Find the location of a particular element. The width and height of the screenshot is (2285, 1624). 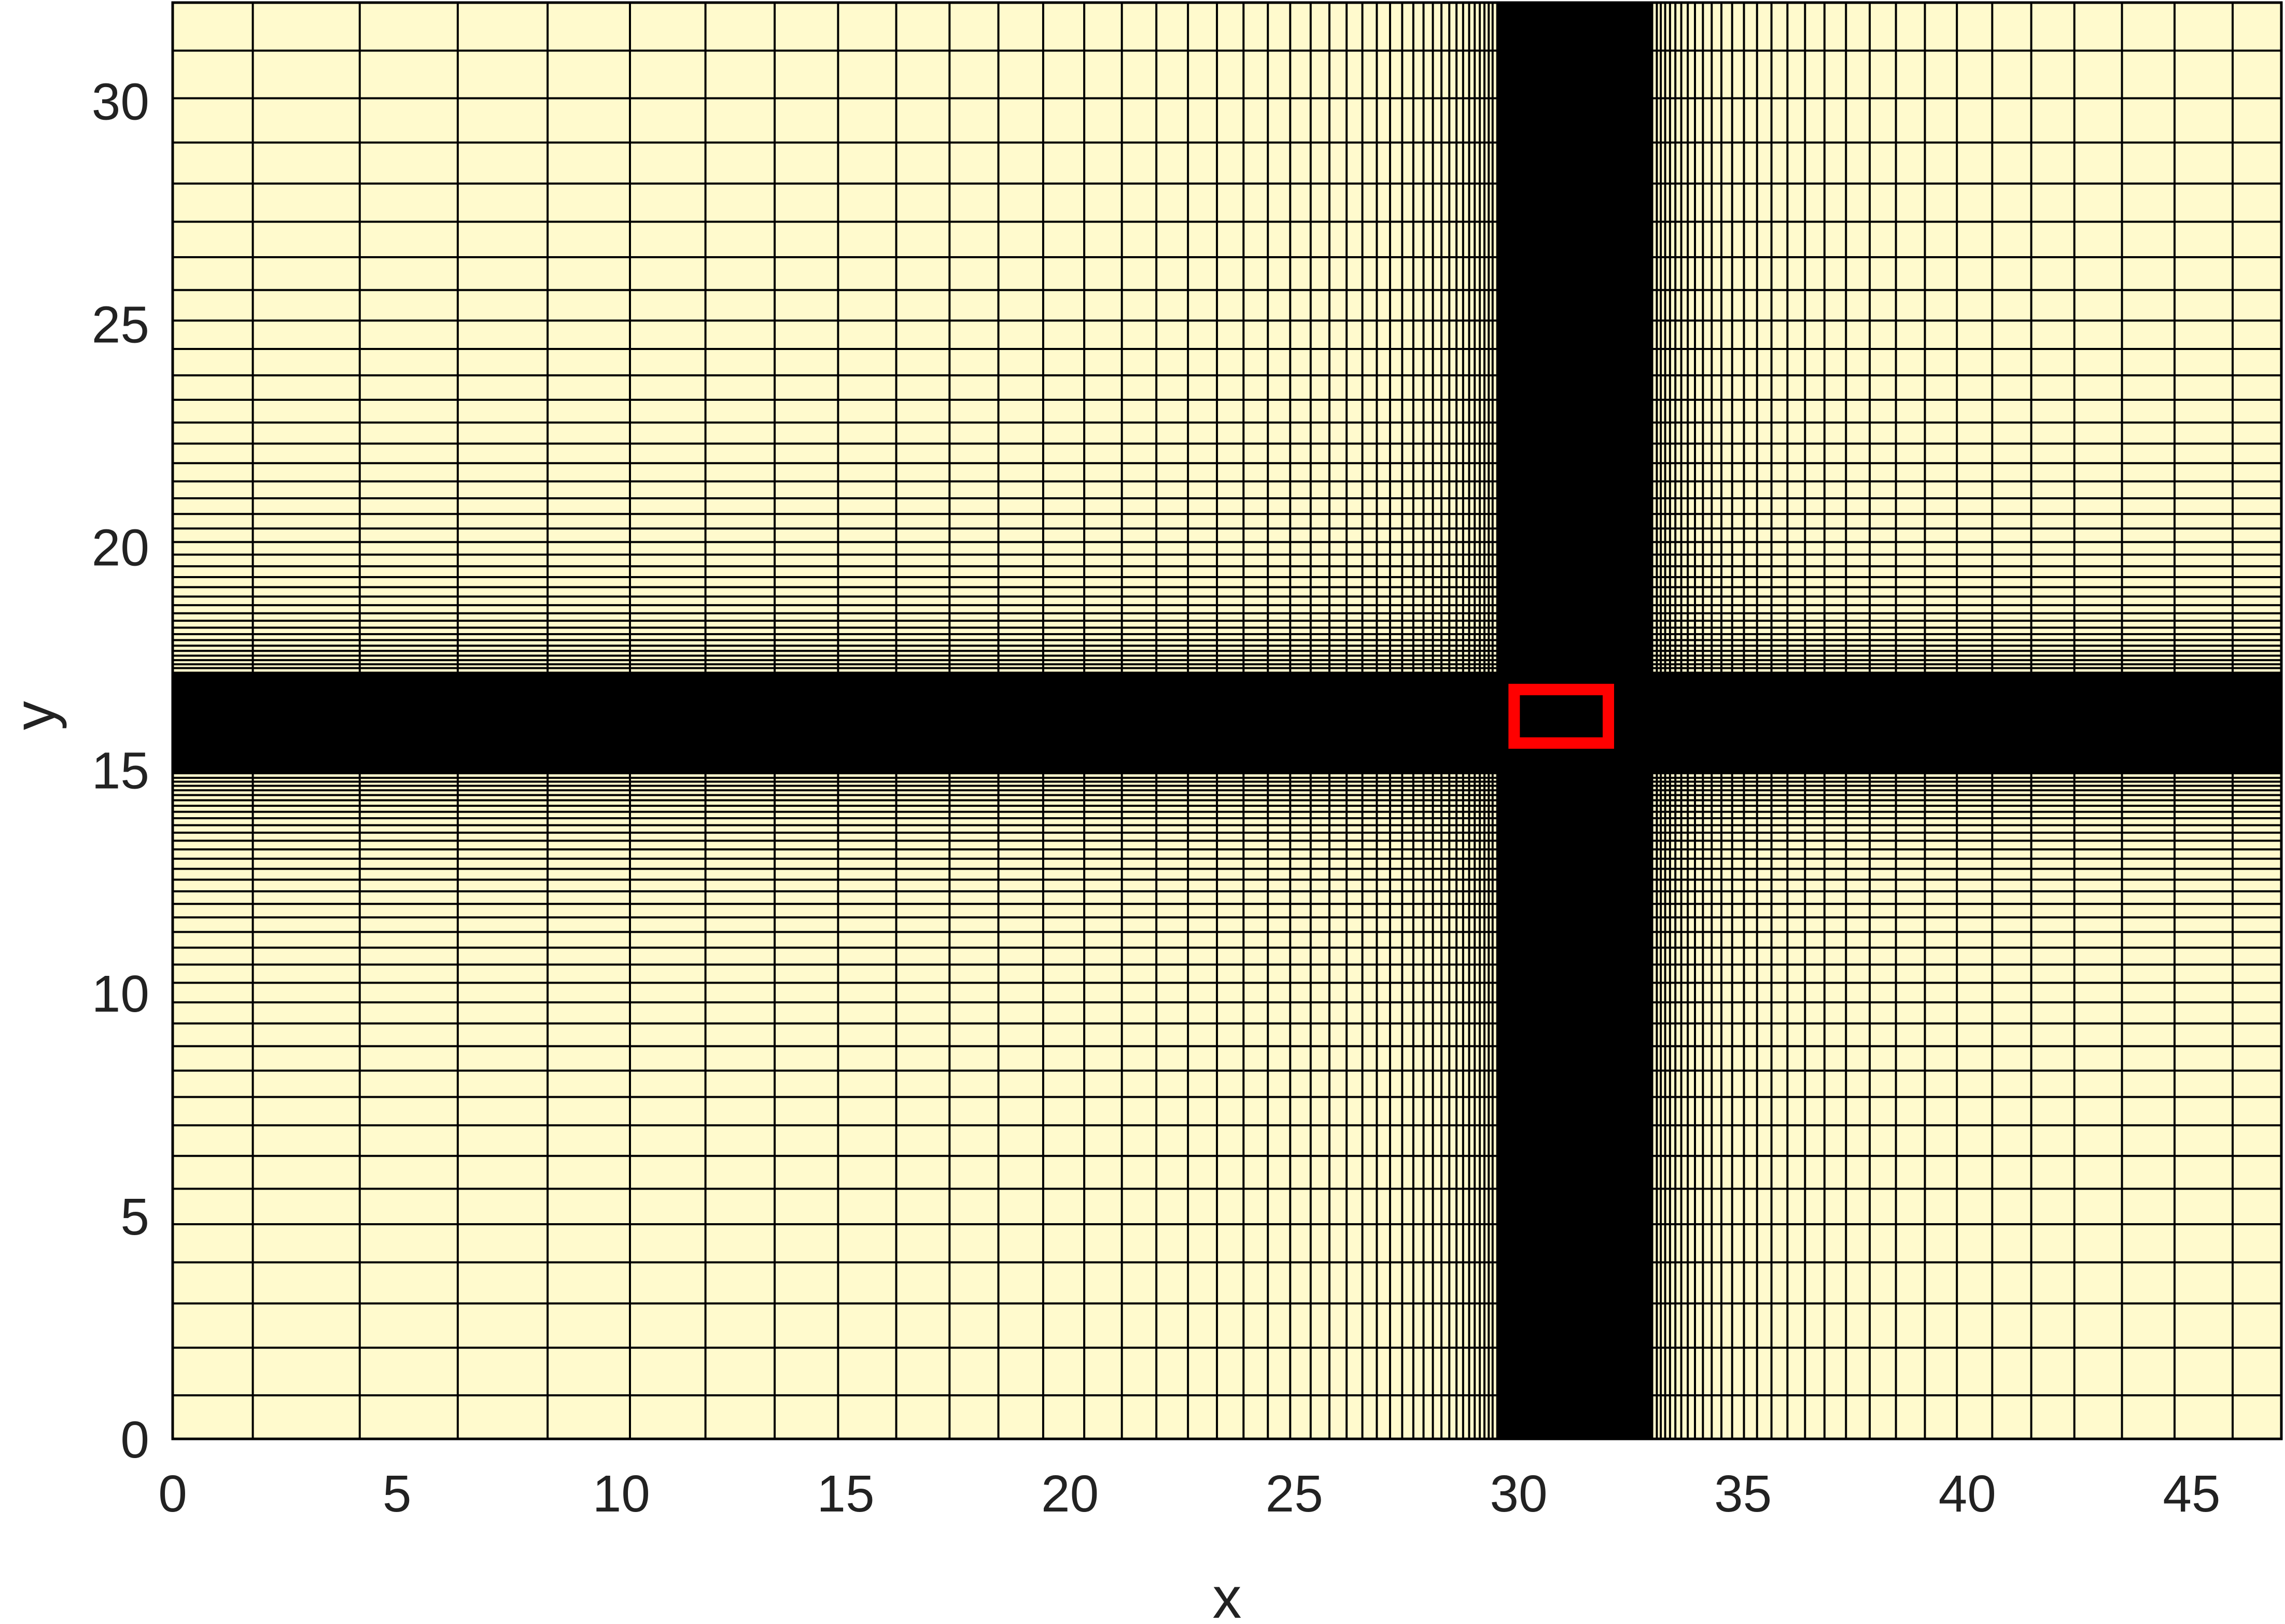

y-tick-label: 15 is located at coordinates (120, 771).